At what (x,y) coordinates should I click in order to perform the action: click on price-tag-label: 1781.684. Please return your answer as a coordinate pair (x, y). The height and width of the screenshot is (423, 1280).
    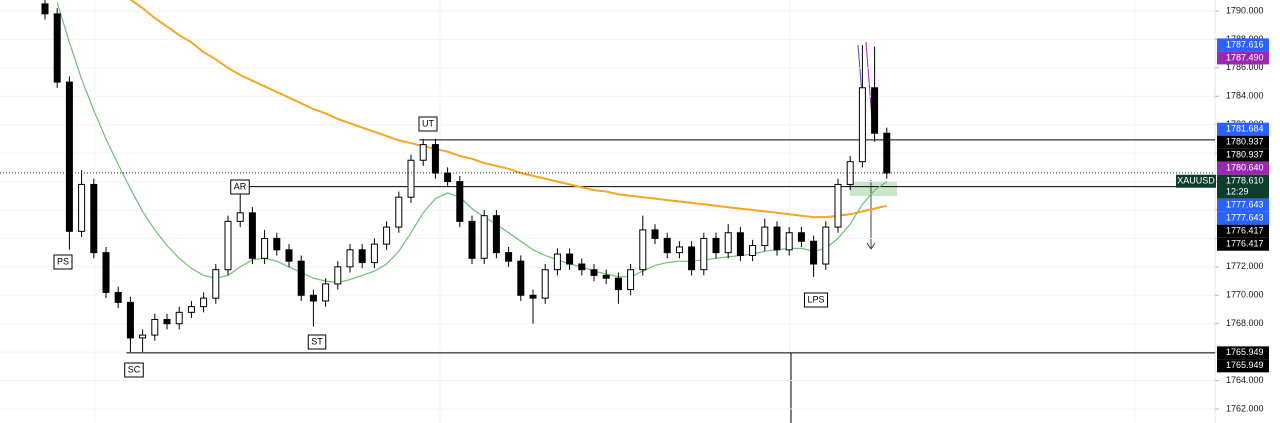
    Looking at the image, I should click on (1245, 129).